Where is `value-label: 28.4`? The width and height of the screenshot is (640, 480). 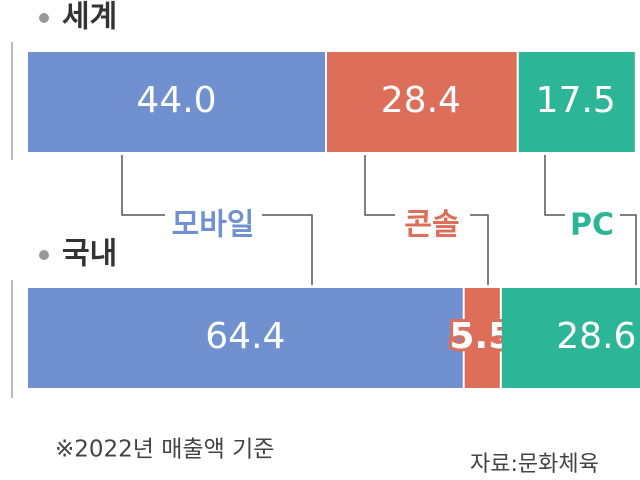
value-label: 28.4 is located at coordinates (421, 100).